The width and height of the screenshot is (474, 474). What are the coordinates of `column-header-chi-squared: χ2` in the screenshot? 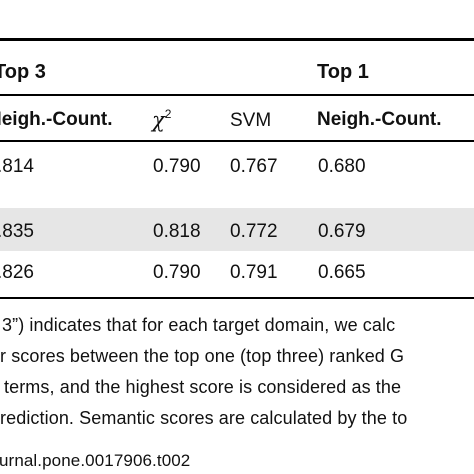 It's located at (161, 119).